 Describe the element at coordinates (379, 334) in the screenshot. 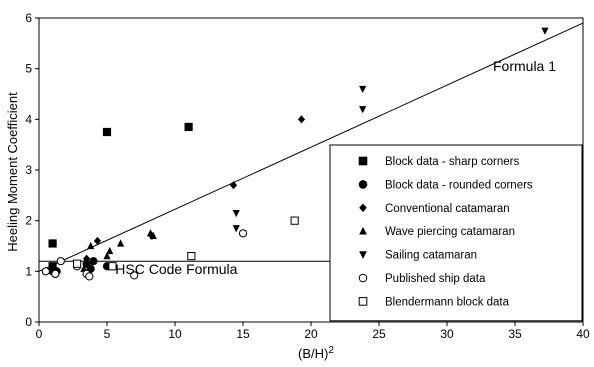

I see `x-tick-label-25: 25` at that location.